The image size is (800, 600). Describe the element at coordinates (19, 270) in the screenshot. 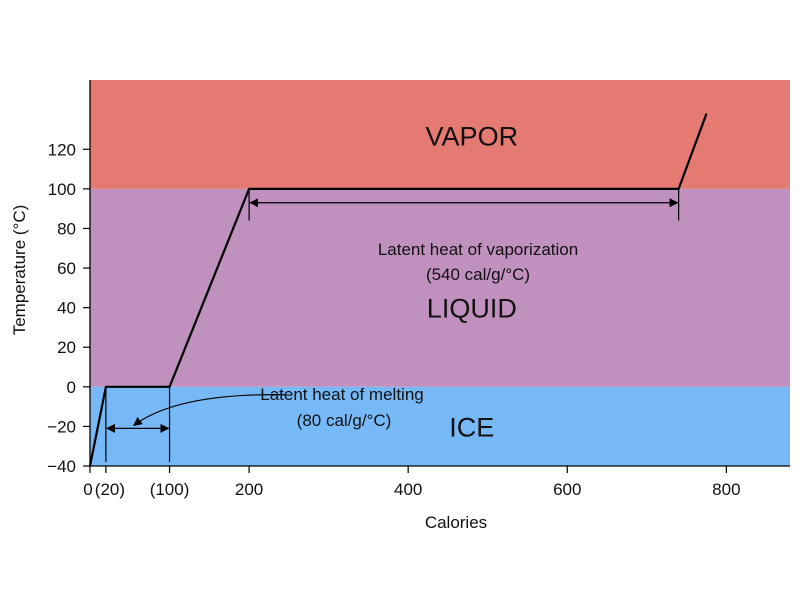

I see `y-axis-title: Temperature (°C)` at that location.